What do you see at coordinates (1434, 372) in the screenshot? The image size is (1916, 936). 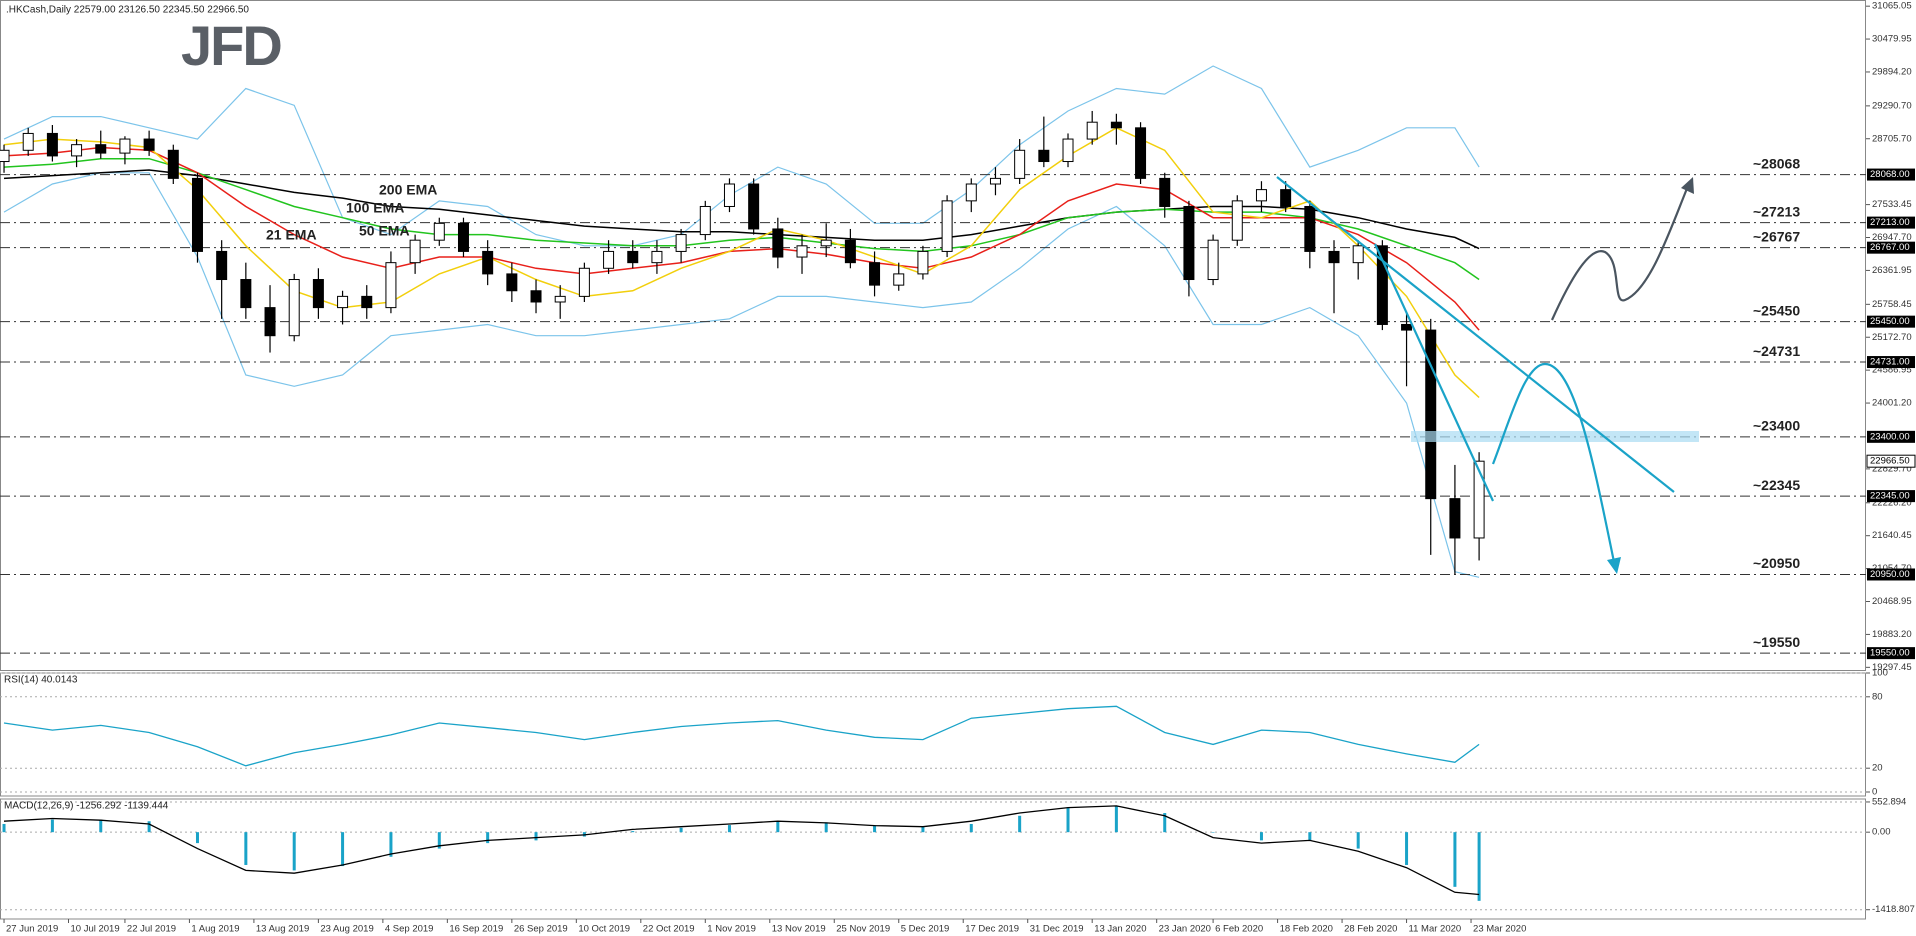 I see `trendline` at bounding box center [1434, 372].